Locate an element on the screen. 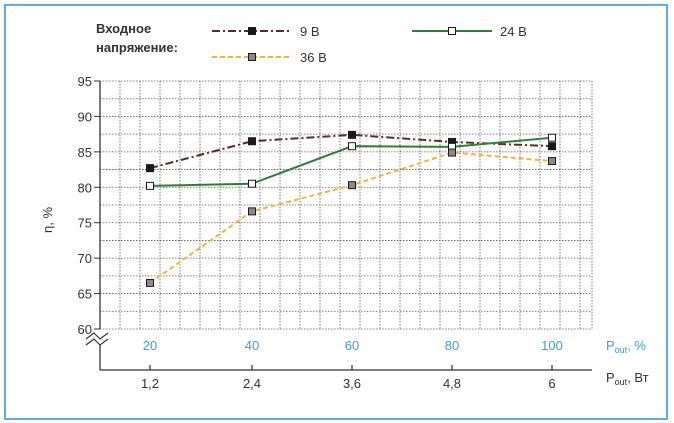 This screenshot has width=674, height=423. legend-label: 24 В is located at coordinates (513, 31).